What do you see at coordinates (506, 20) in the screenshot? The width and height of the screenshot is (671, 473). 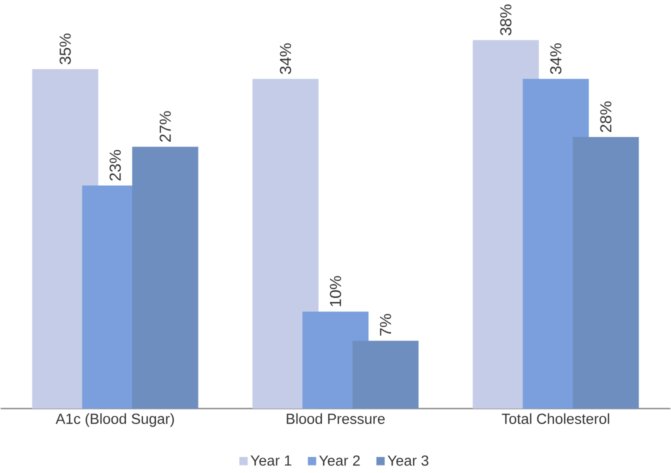 I see `data-label: 38%` at bounding box center [506, 20].